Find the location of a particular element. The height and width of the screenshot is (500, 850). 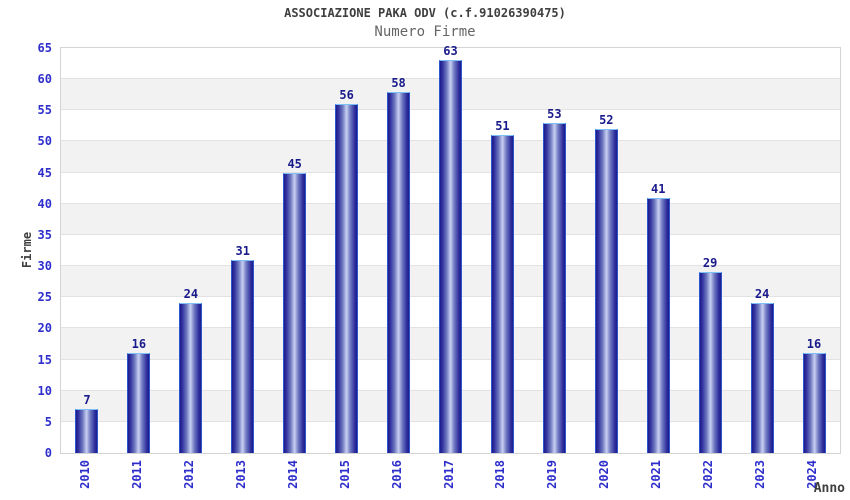

y-tick-label: 65 is located at coordinates (44, 48).